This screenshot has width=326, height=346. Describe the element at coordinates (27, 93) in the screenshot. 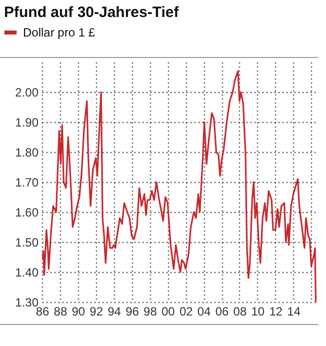

I see `y-tick-label: 2.00` at that location.